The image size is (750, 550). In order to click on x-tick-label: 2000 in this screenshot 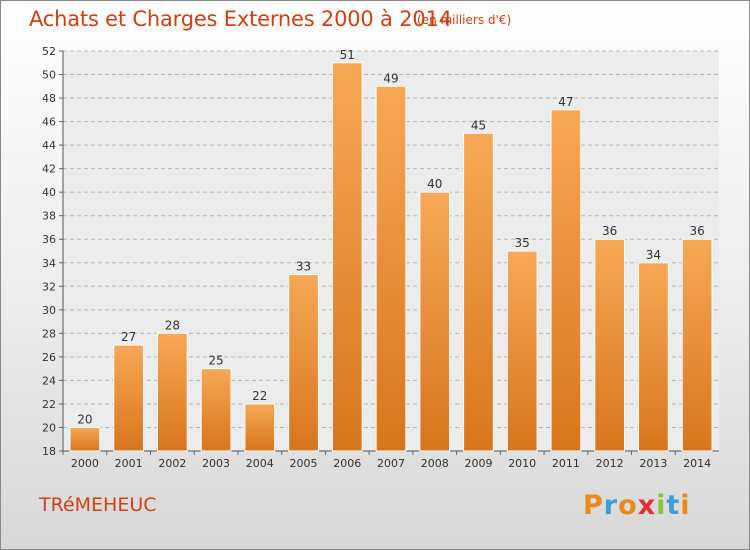, I will do `click(85, 463)`.